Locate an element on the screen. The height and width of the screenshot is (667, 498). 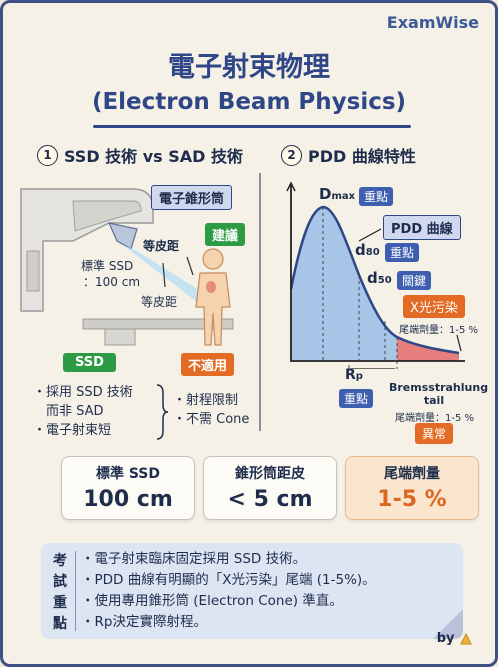
section2-heading-text: PDD 曲線特性 is located at coordinates (362, 156).